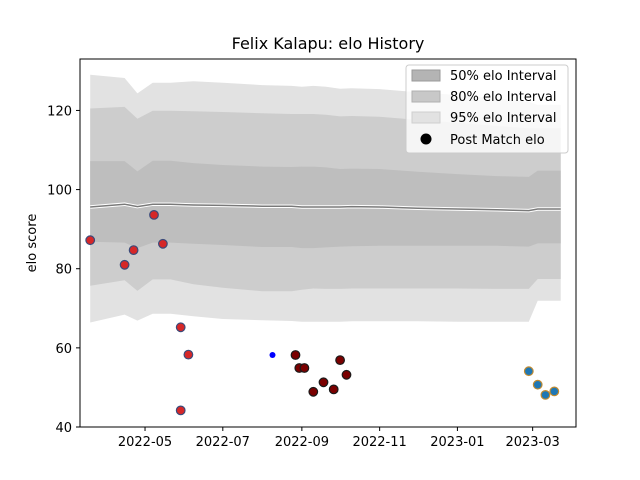 This screenshot has height=480, width=640. Describe the element at coordinates (532, 442) in the screenshot. I see `x-tick-label-5: 2023-03` at that location.